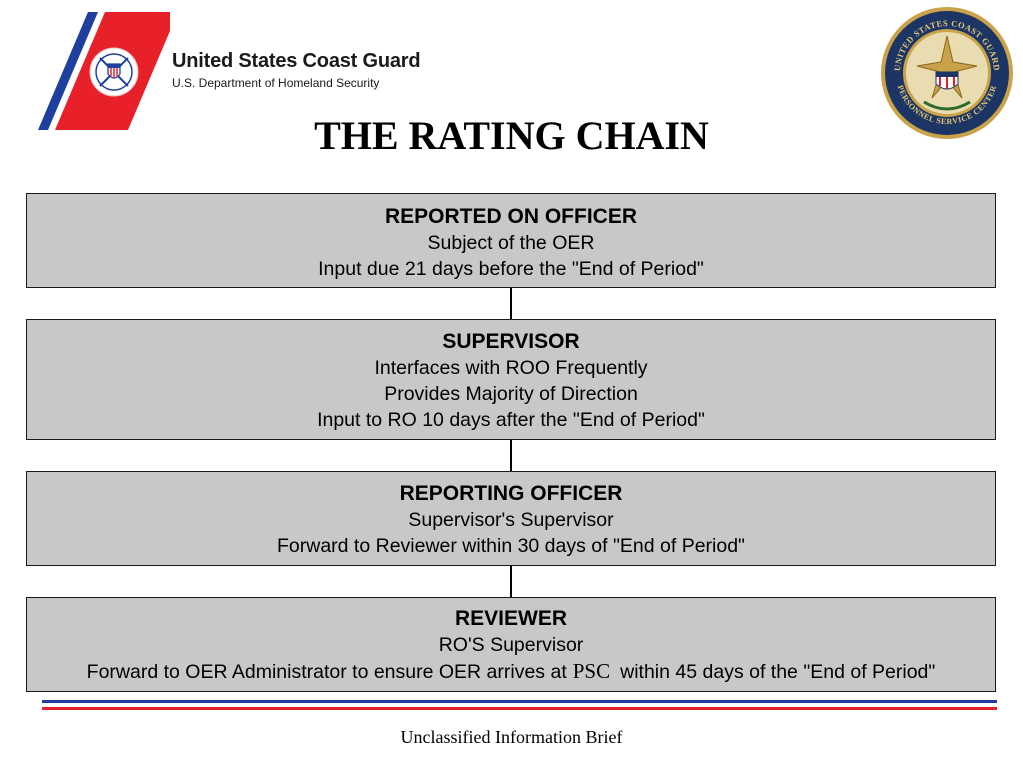 This screenshot has height=780, width=1023. What do you see at coordinates (511, 243) in the screenshot?
I see `chain-line: Subject of the OER` at bounding box center [511, 243].